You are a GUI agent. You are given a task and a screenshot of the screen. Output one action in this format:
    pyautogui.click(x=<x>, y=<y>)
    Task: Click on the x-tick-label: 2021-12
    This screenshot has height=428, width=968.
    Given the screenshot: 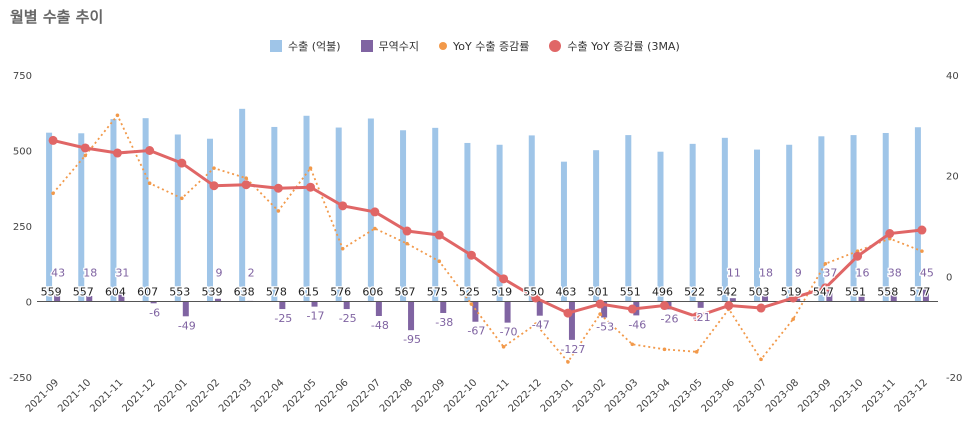 What is the action you would take?
    pyautogui.click(x=138, y=395)
    